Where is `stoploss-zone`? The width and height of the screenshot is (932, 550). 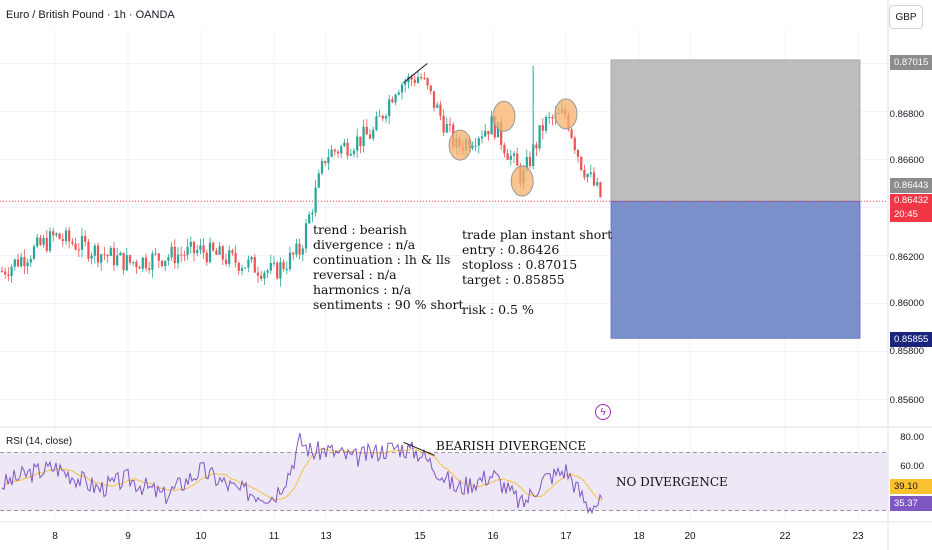 stoploss-zone is located at coordinates (735, 130).